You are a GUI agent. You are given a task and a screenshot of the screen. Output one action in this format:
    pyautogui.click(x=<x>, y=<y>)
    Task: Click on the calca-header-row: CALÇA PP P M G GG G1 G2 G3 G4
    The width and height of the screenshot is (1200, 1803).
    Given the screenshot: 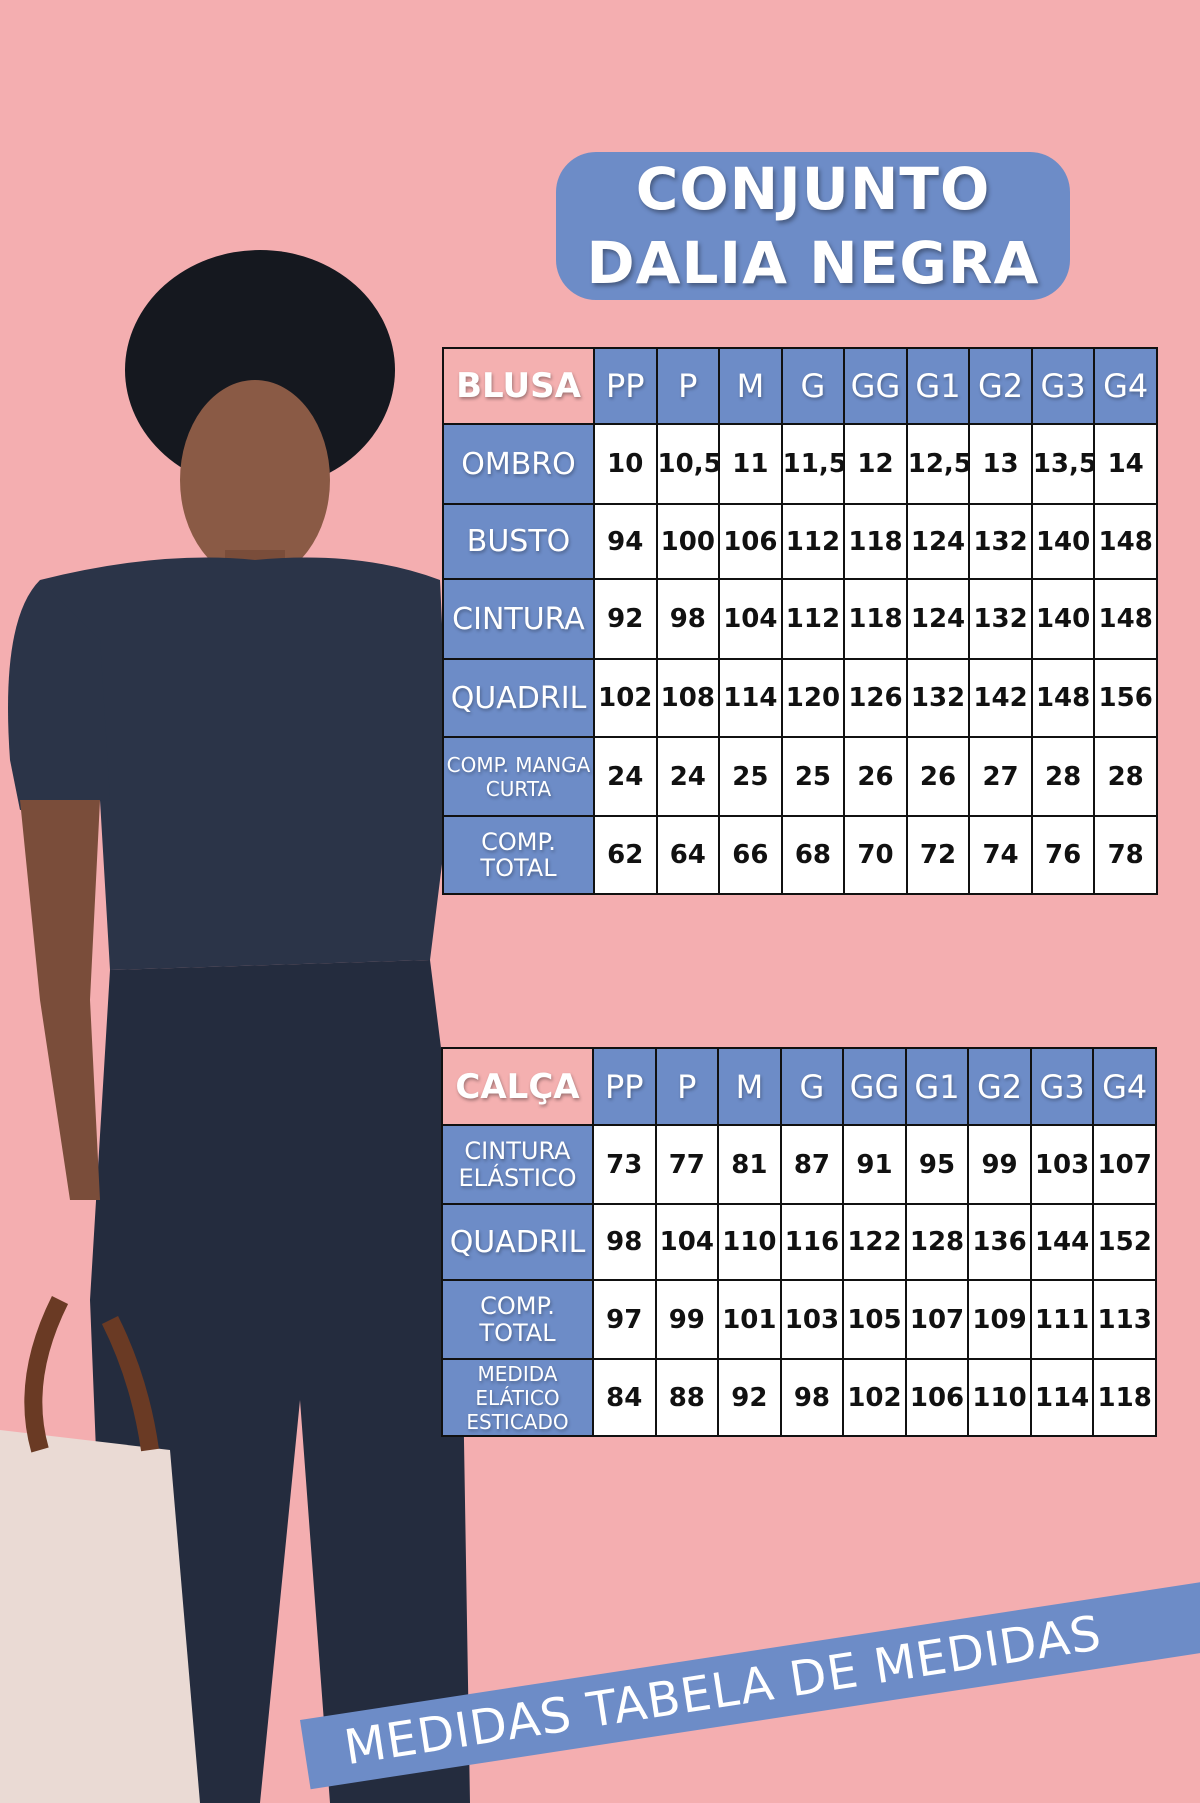 What is the action you would take?
    pyautogui.click(x=799, y=1086)
    